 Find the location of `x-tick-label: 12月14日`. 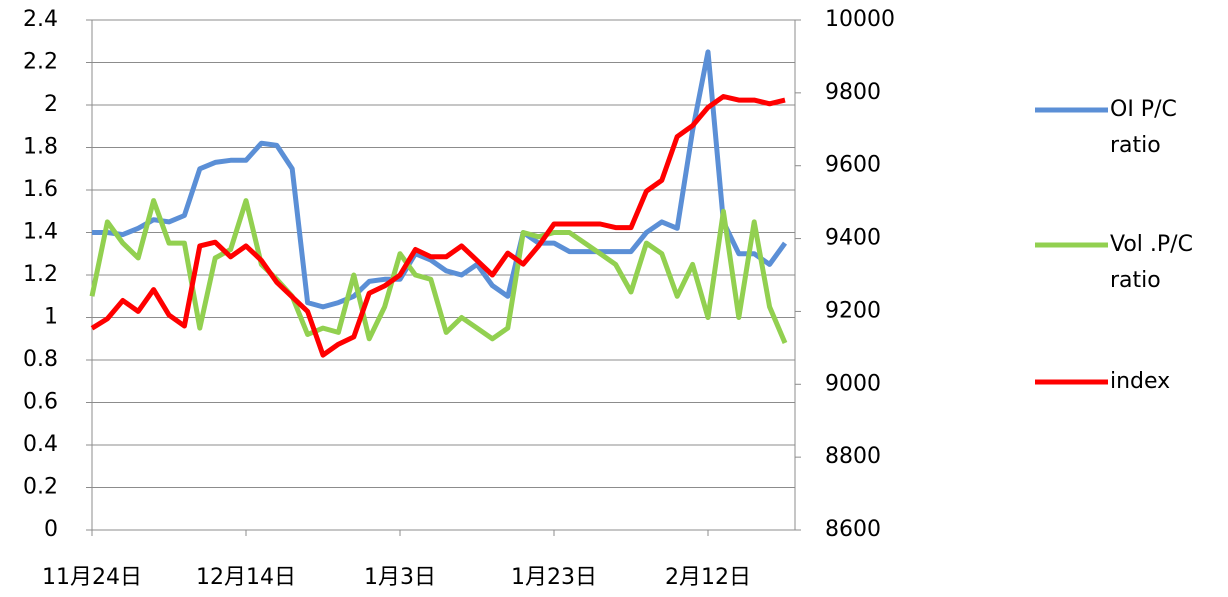

x-tick-label: 12月14日 is located at coordinates (246, 577).